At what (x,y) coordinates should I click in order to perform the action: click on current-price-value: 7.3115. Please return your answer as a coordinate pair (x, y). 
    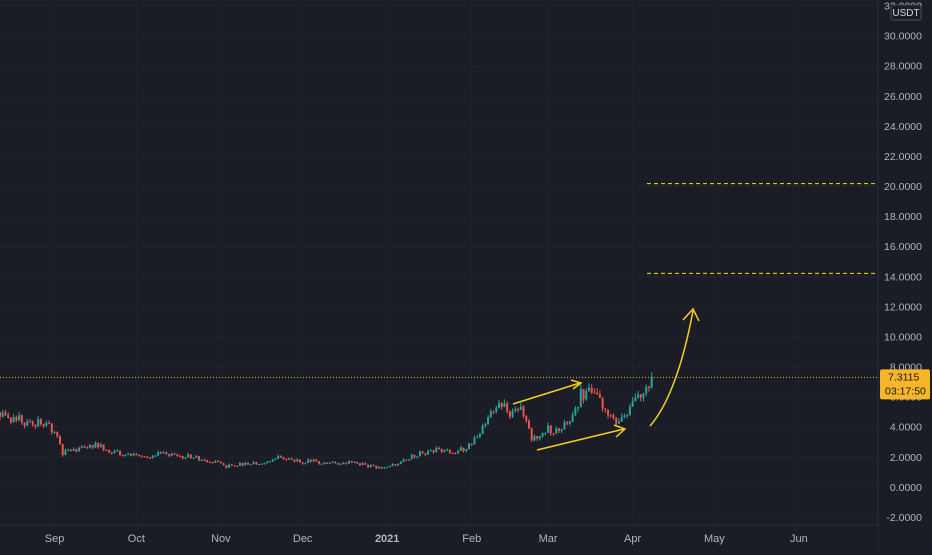
    Looking at the image, I should click on (903, 377).